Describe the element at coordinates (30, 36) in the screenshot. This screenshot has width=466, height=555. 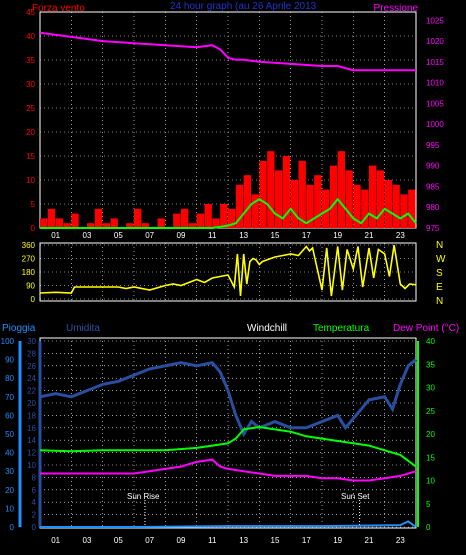
I see `wind-tick-label: 40` at that location.